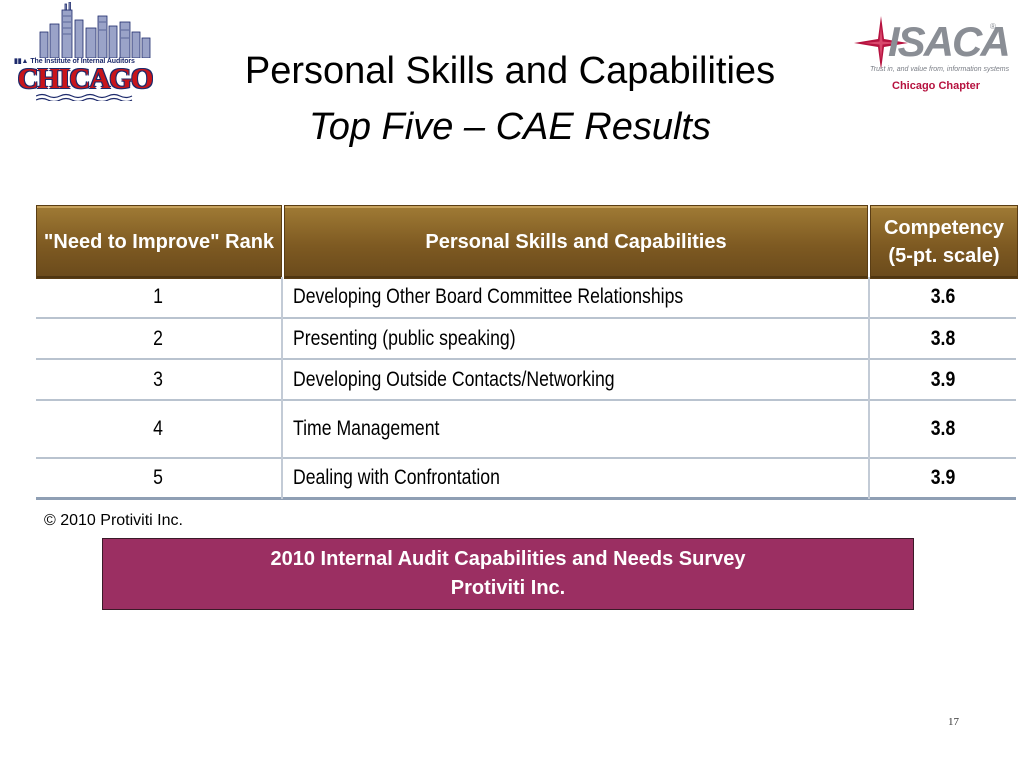 The height and width of the screenshot is (768, 1024). Describe the element at coordinates (158, 379) in the screenshot. I see `rank-cell: 3` at that location.